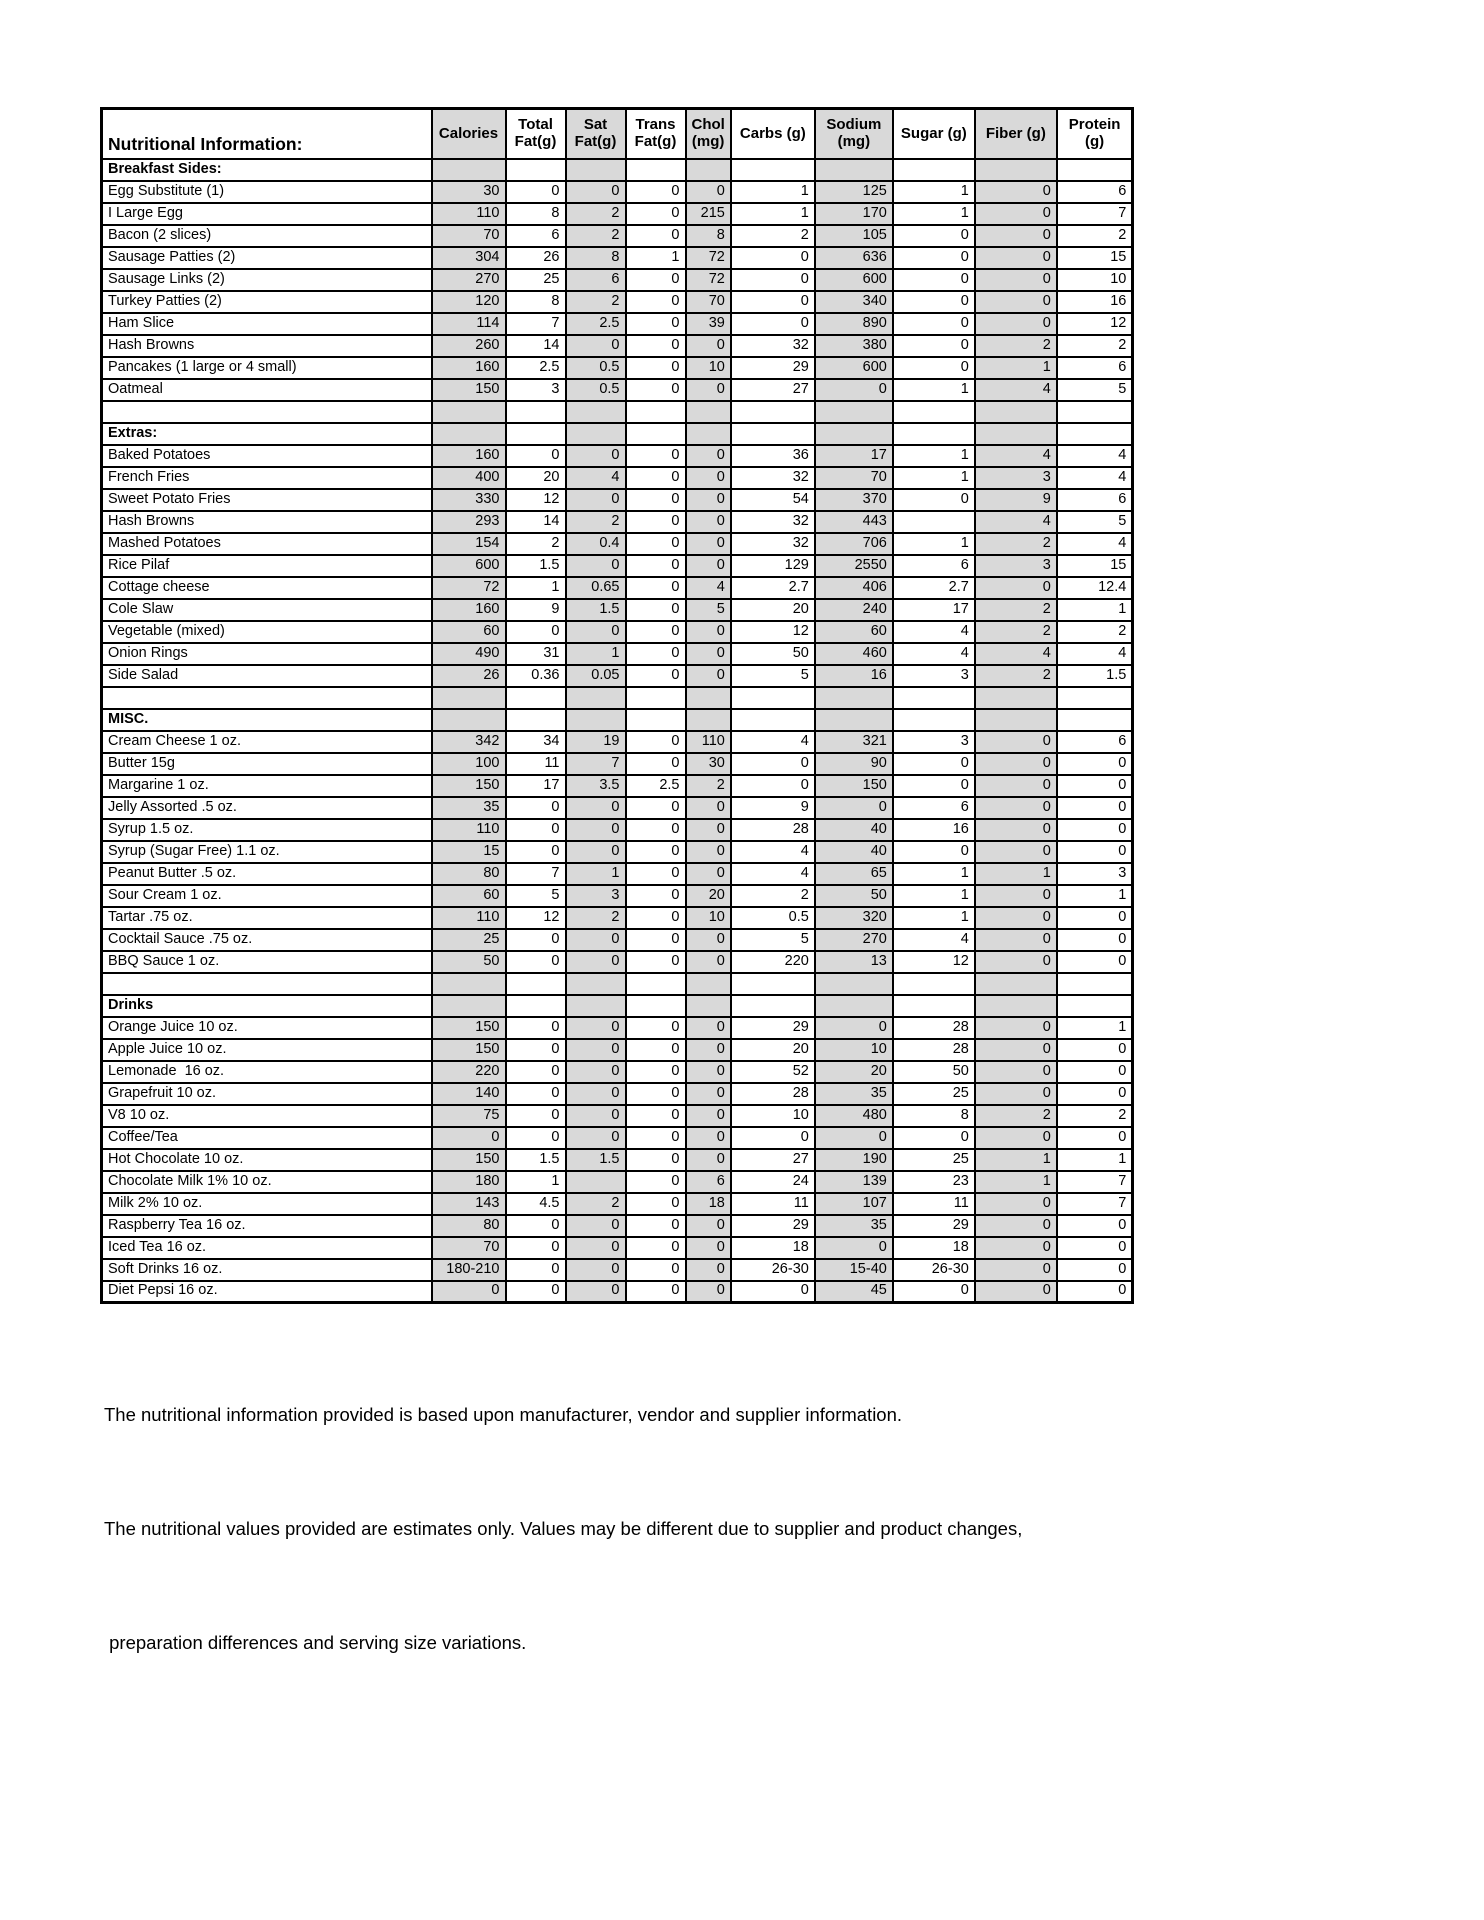  I want to click on cell-fiber: 2, so click(1015, 345).